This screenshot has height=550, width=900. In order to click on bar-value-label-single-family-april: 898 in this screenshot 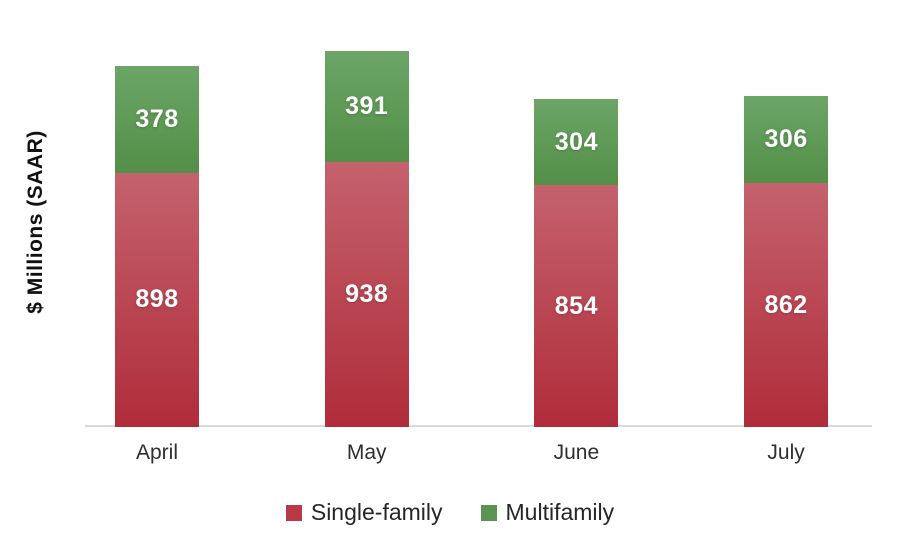, I will do `click(157, 299)`.